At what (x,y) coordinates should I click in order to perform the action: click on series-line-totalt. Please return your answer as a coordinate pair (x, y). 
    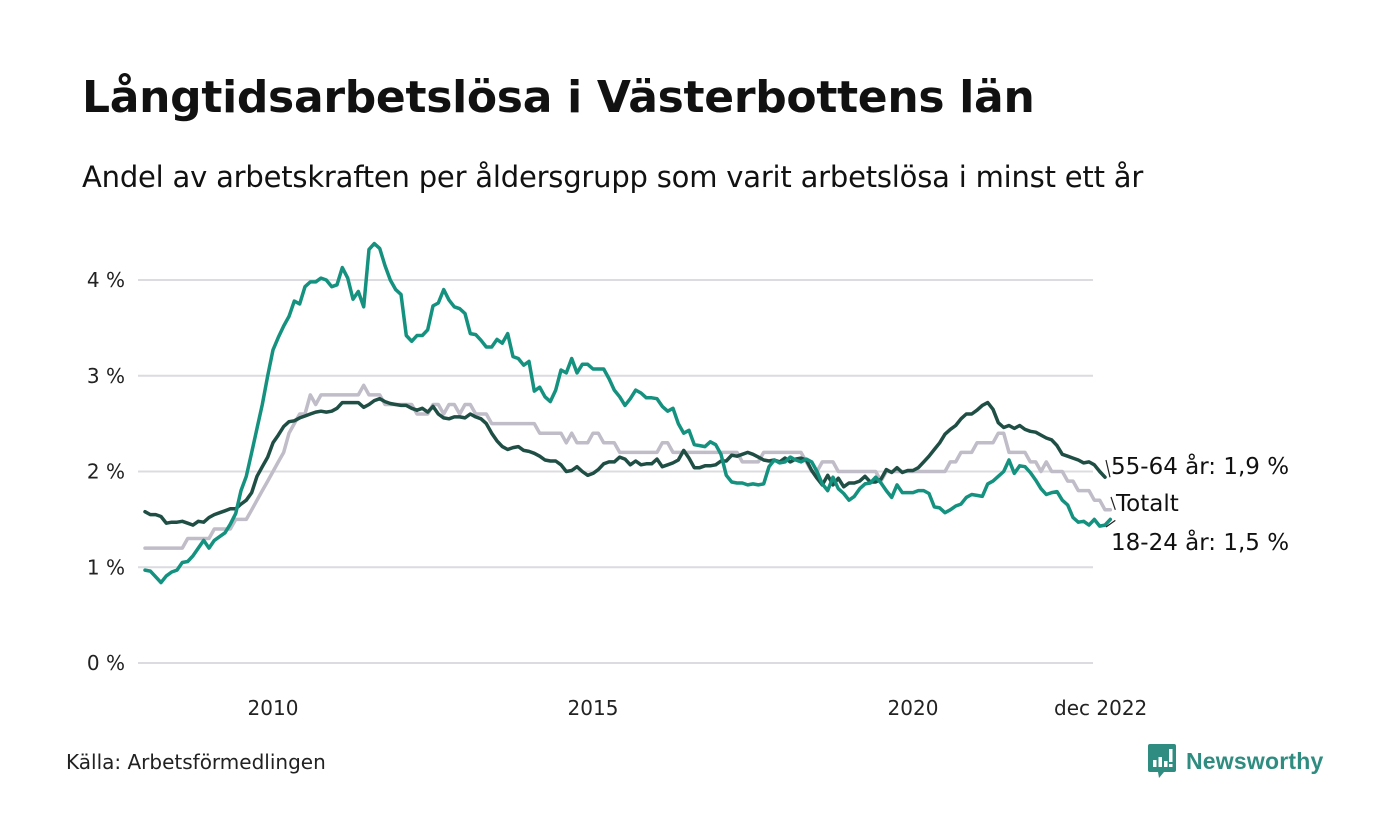
    Looking at the image, I should click on (628, 466).